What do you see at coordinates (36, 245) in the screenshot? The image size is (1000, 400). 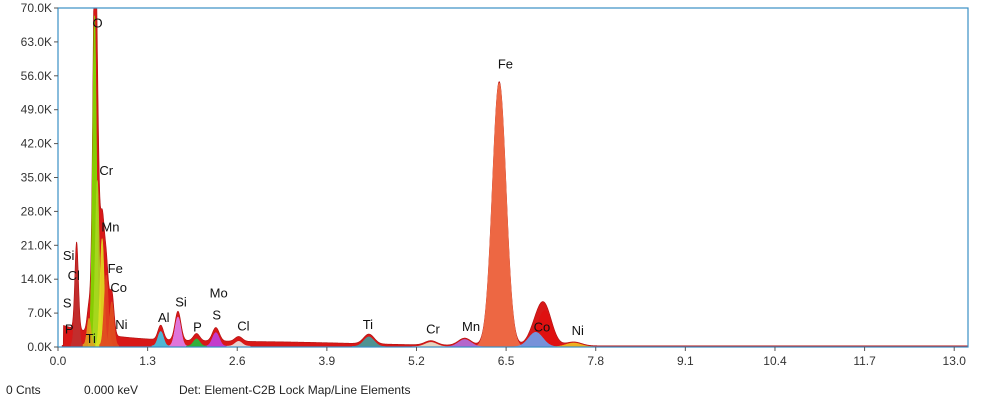 I see `y-tick-label: 21.0K` at bounding box center [36, 245].